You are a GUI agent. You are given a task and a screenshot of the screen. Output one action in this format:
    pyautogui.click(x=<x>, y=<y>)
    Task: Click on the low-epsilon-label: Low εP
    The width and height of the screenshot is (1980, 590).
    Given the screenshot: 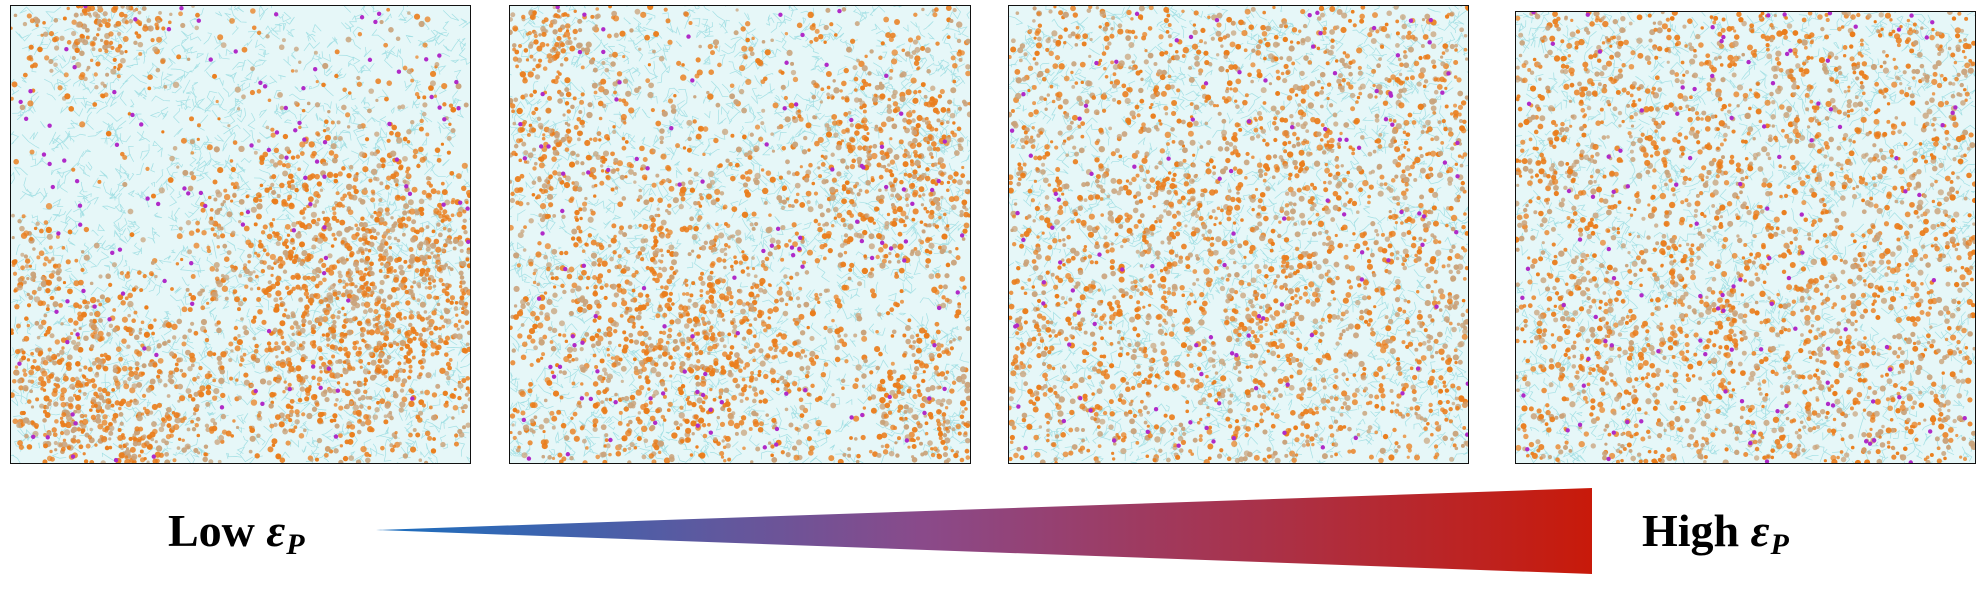 What is the action you would take?
    pyautogui.click(x=236, y=533)
    